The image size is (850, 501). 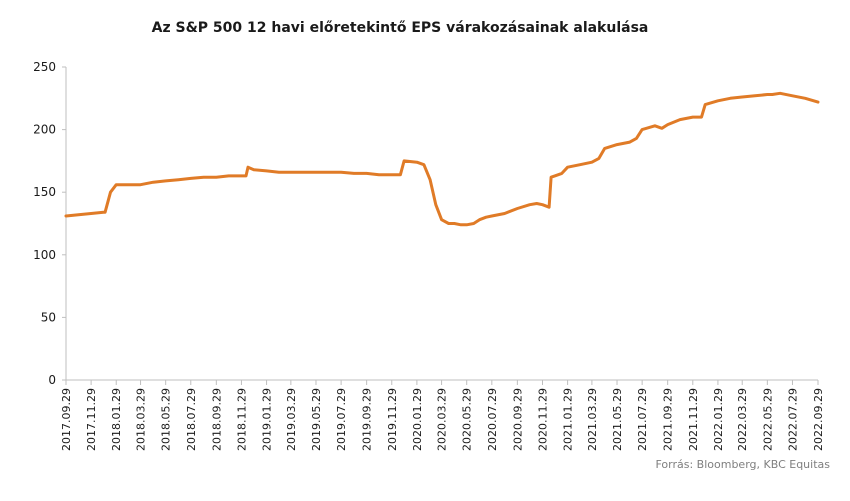 I want to click on x-tick-label: 2019.09.29, so click(x=367, y=419).